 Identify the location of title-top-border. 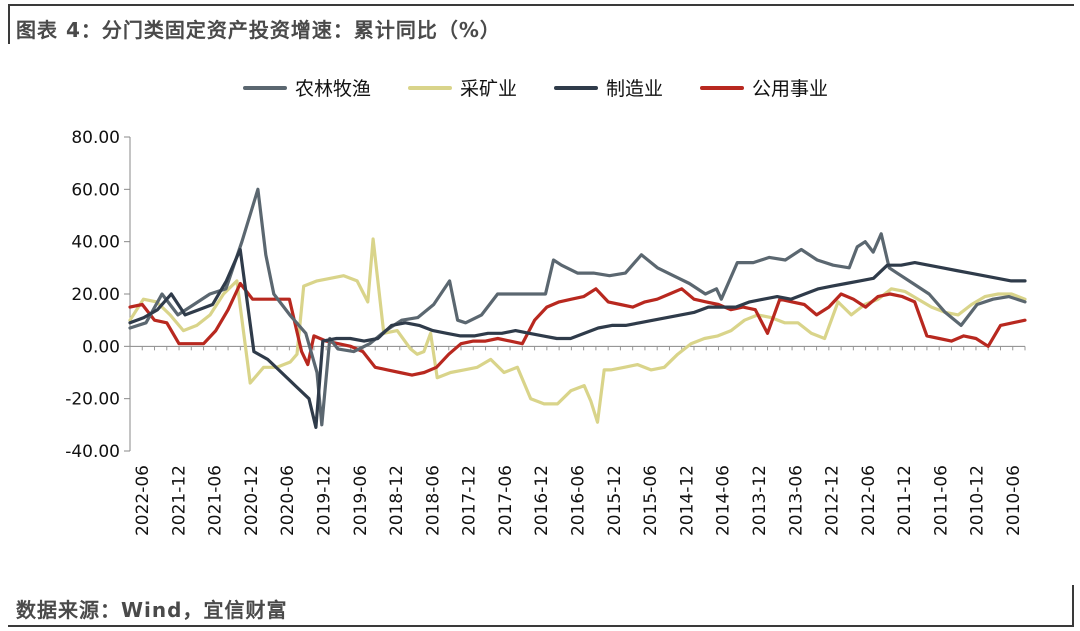
(541, 5).